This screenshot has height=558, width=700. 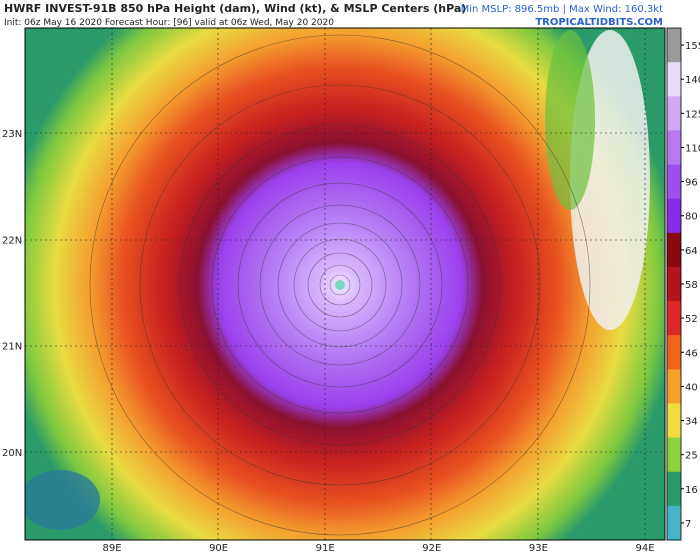 What do you see at coordinates (692, 148) in the screenshot?
I see `colorbar-label: 110` at bounding box center [692, 148].